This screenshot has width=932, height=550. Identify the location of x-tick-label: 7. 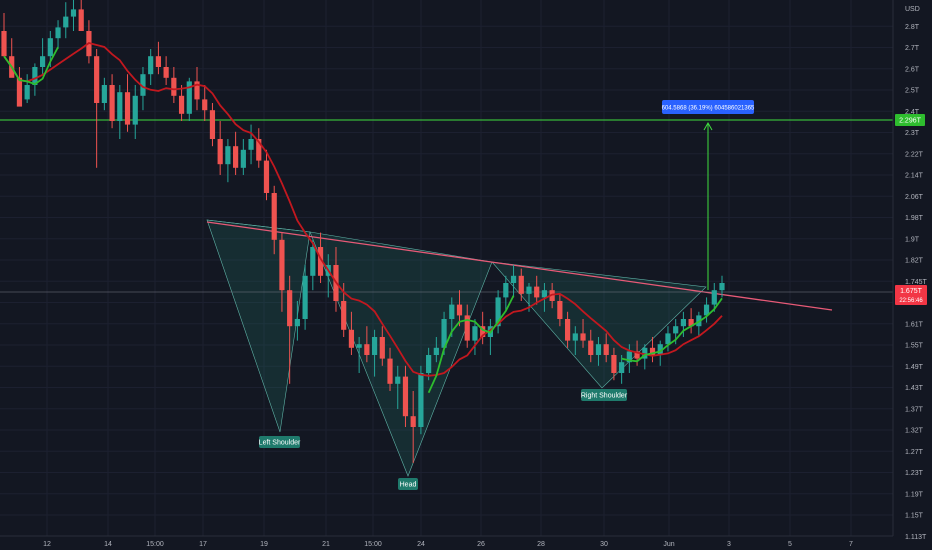
(851, 544).